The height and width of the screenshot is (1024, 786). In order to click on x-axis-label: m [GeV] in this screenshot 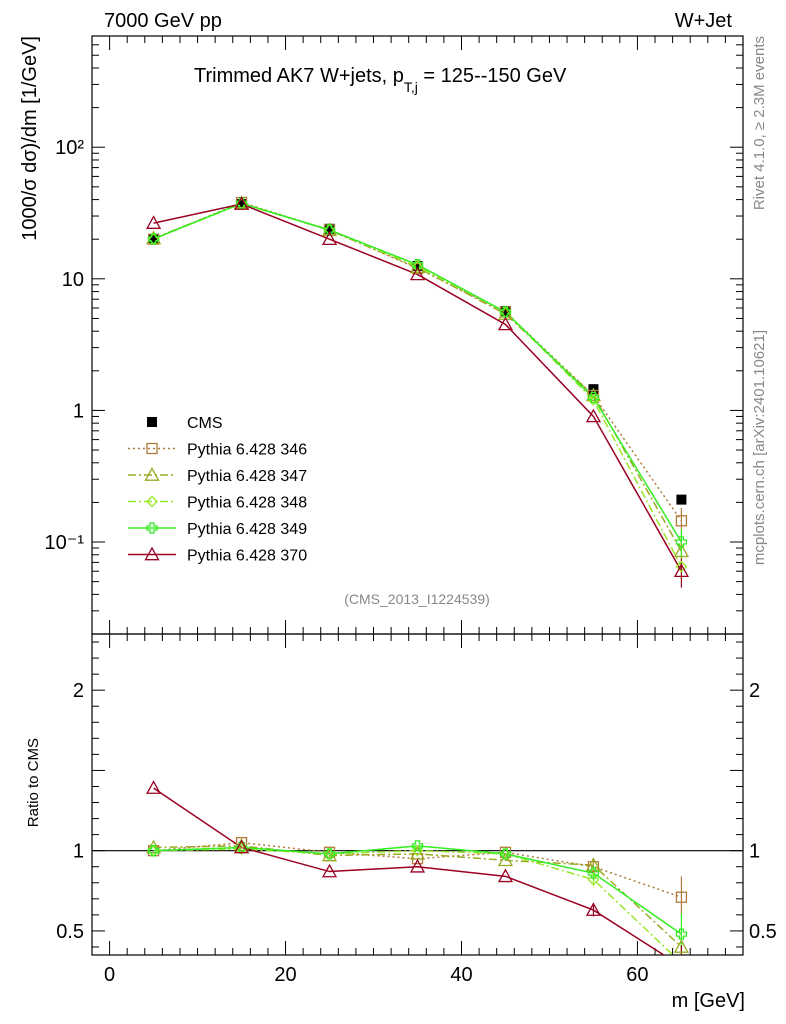, I will do `click(708, 1001)`.